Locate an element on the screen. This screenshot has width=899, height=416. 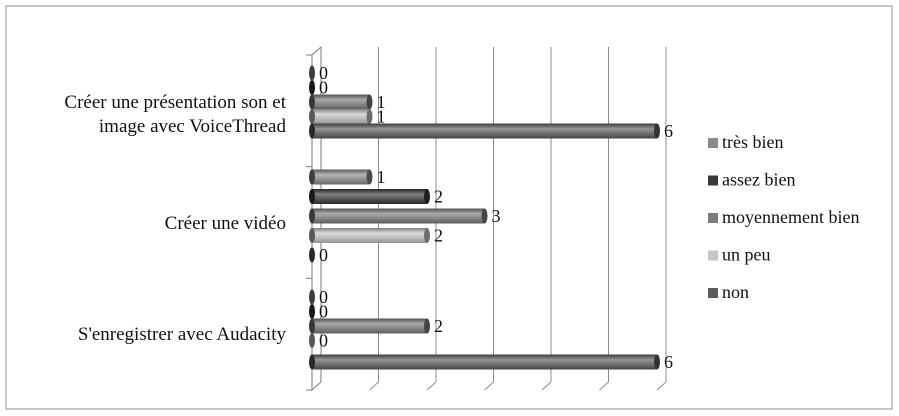
data-label-tres-bien-3: 0 is located at coordinates (323, 297).